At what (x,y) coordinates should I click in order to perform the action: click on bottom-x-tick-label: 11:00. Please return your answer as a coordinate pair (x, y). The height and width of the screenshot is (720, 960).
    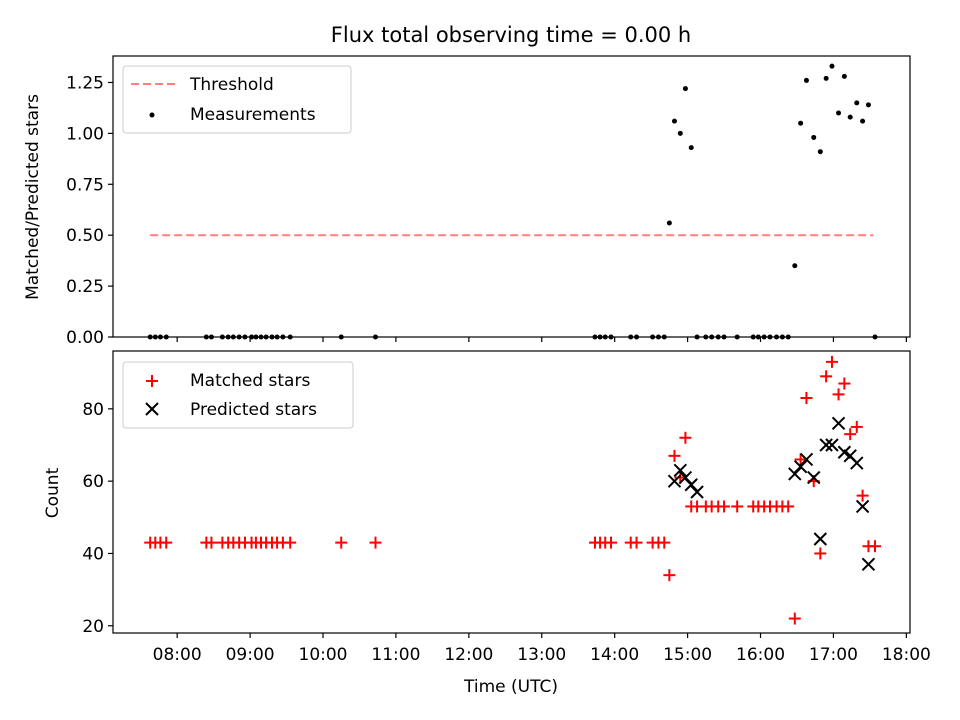
    Looking at the image, I should click on (395, 655).